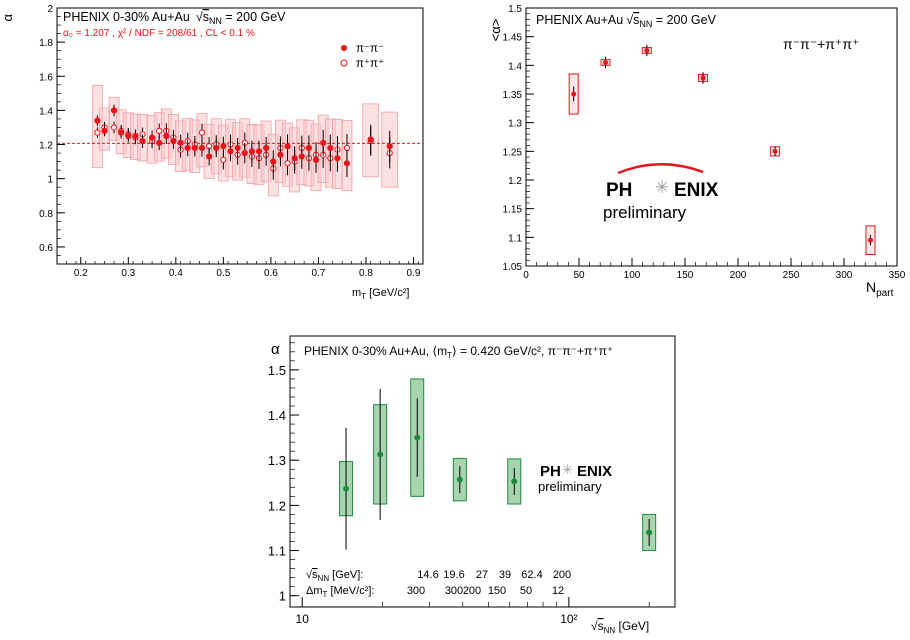 The height and width of the screenshot is (640, 910). Describe the element at coordinates (620, 627) in the screenshot. I see `x-axis-label: √sNN [GeV]` at that location.